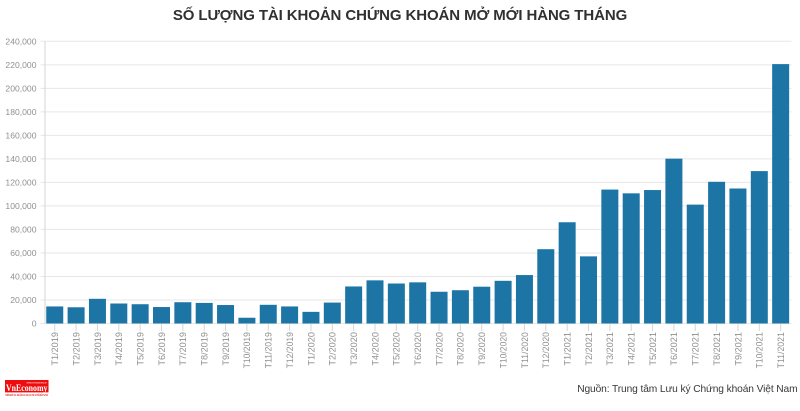  Describe the element at coordinates (525, 350) in the screenshot. I see `svg-text: T11/2020` at that location.